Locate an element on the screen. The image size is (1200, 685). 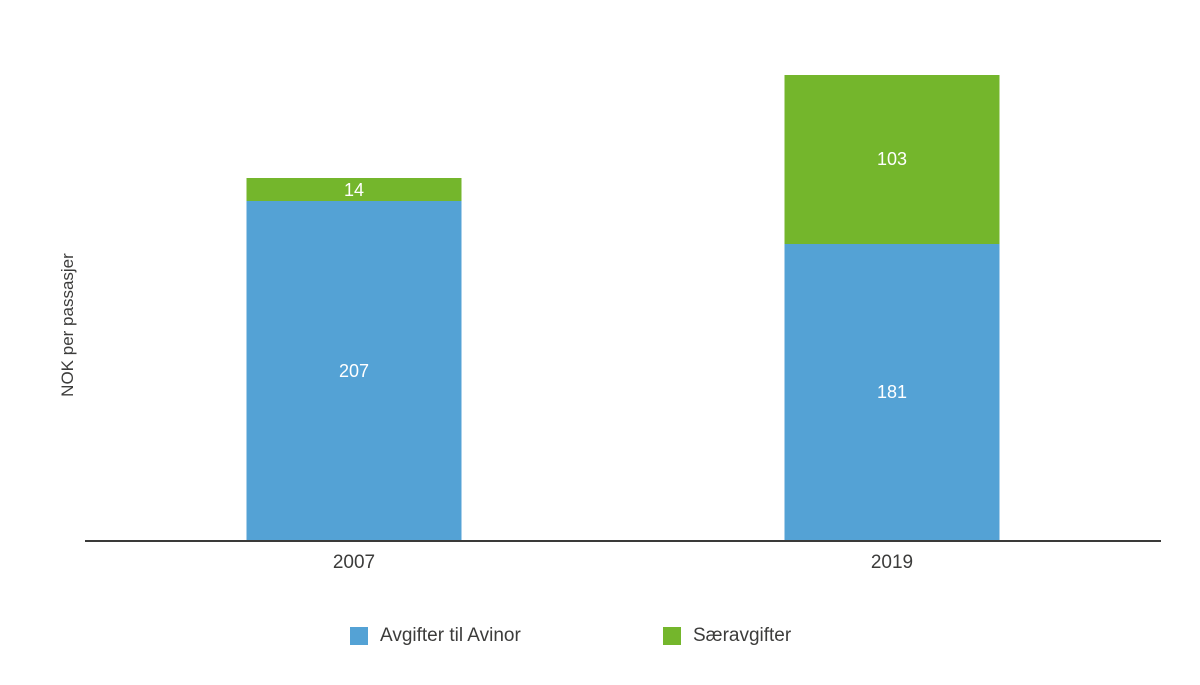
bar-segment-2007: 14 is located at coordinates (354, 190).